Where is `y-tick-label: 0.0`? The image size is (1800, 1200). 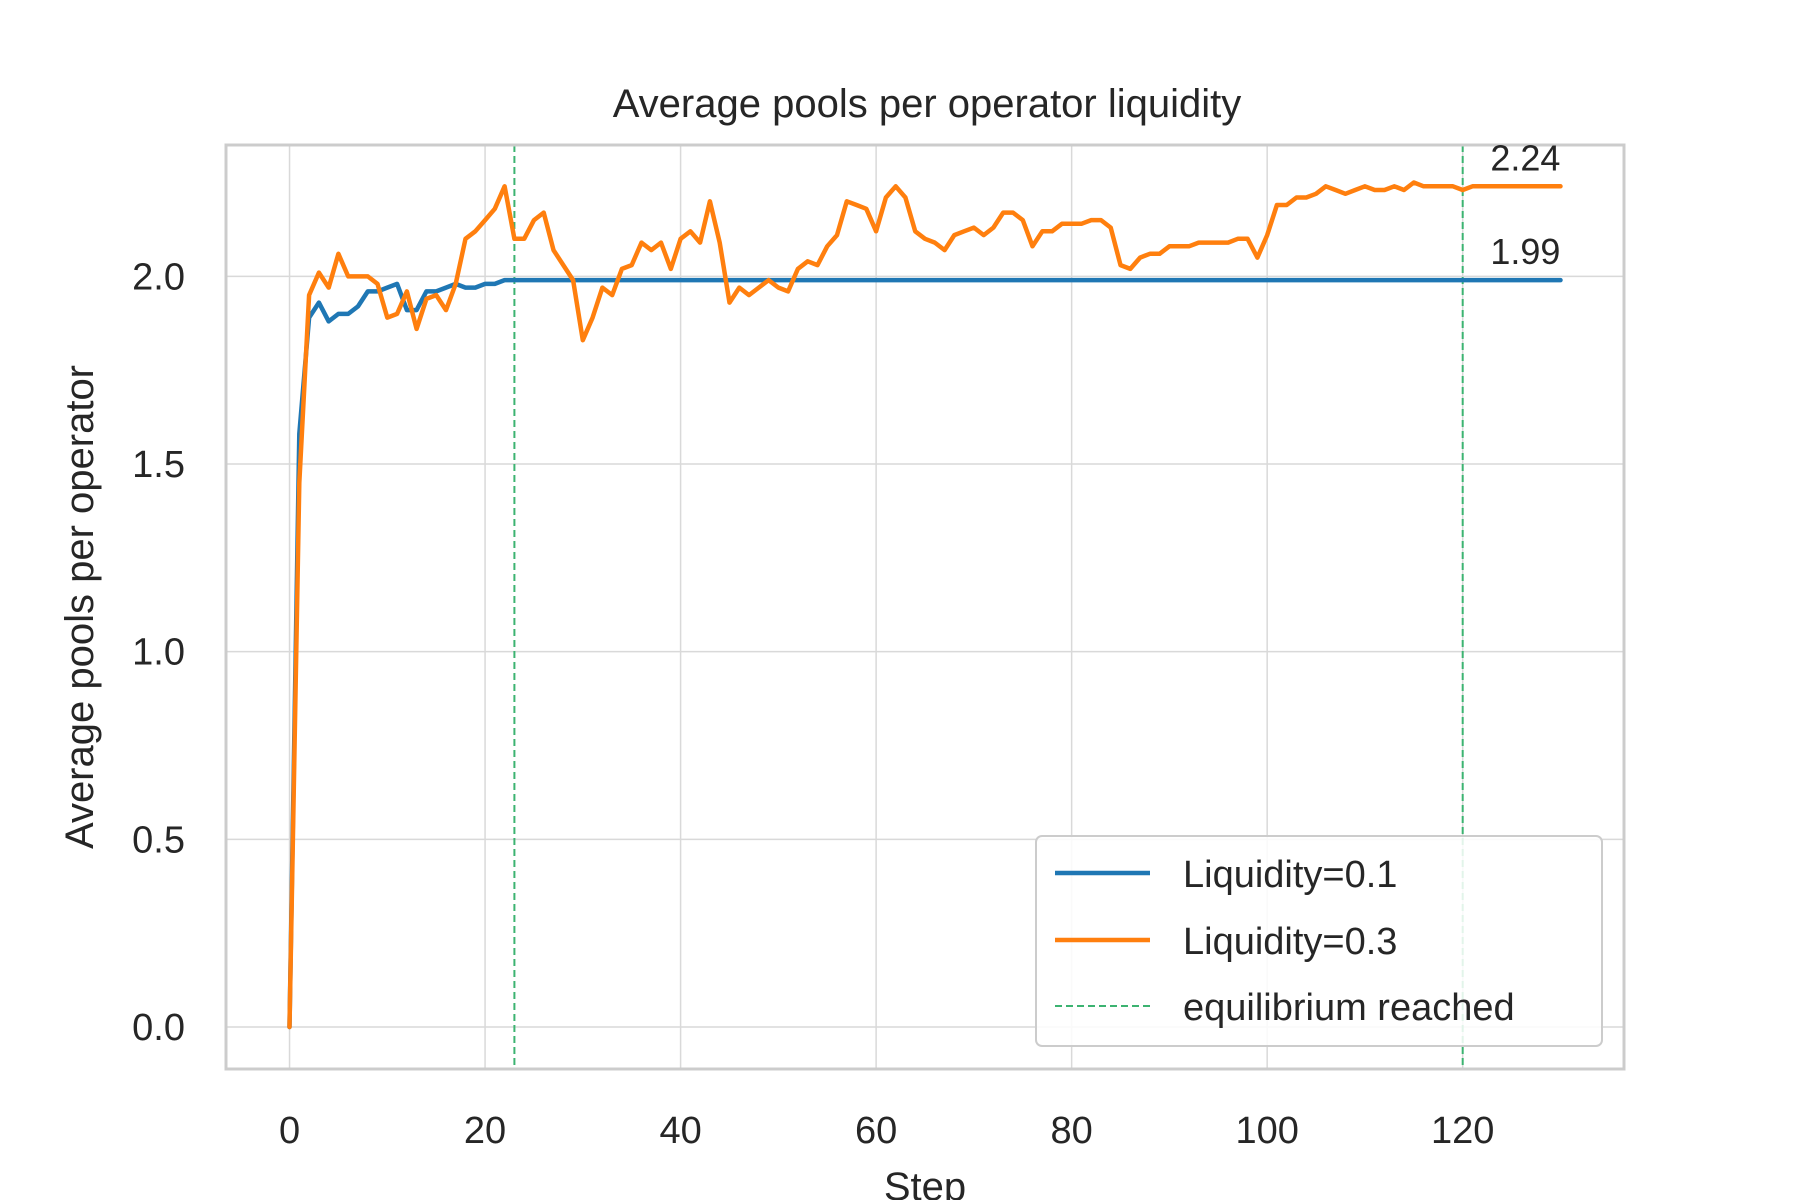 y-tick-label: 0.0 is located at coordinates (158, 1028).